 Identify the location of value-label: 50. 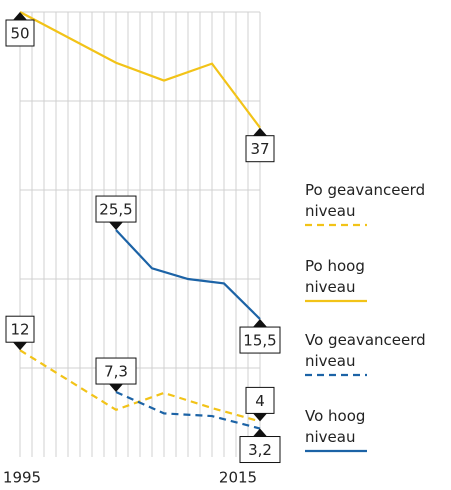
(19, 34).